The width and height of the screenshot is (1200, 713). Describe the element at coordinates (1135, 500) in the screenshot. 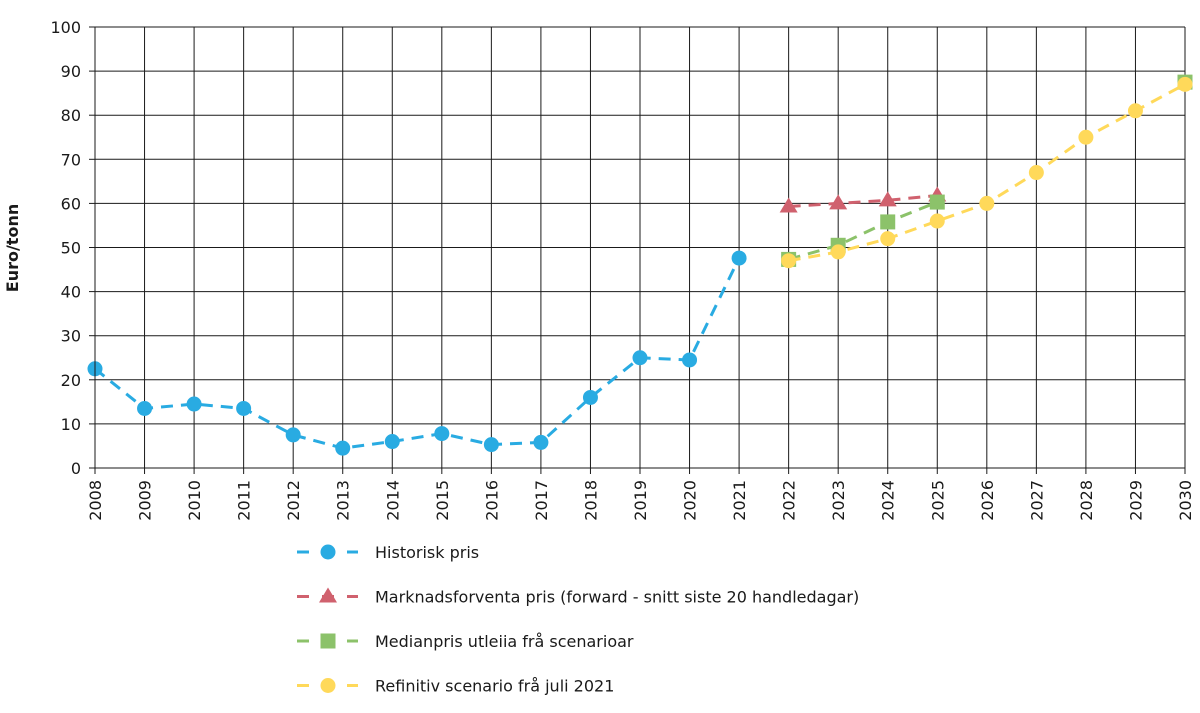

I see `x-tick-label: 2029` at that location.